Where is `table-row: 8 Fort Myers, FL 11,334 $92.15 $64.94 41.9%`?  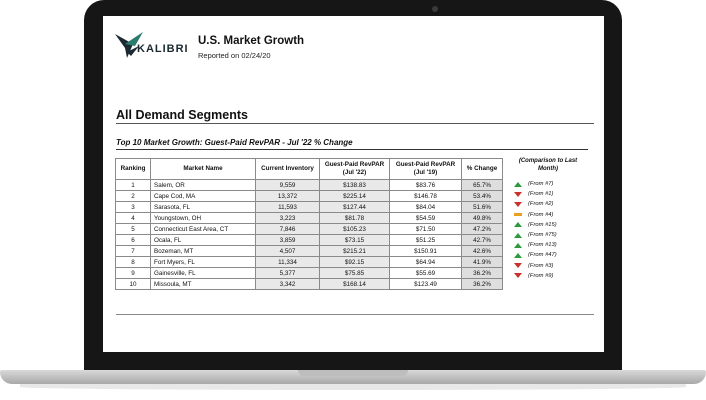 table-row: 8 Fort Myers, FL 11,334 $92.15 $64.94 41.9% is located at coordinates (309, 262).